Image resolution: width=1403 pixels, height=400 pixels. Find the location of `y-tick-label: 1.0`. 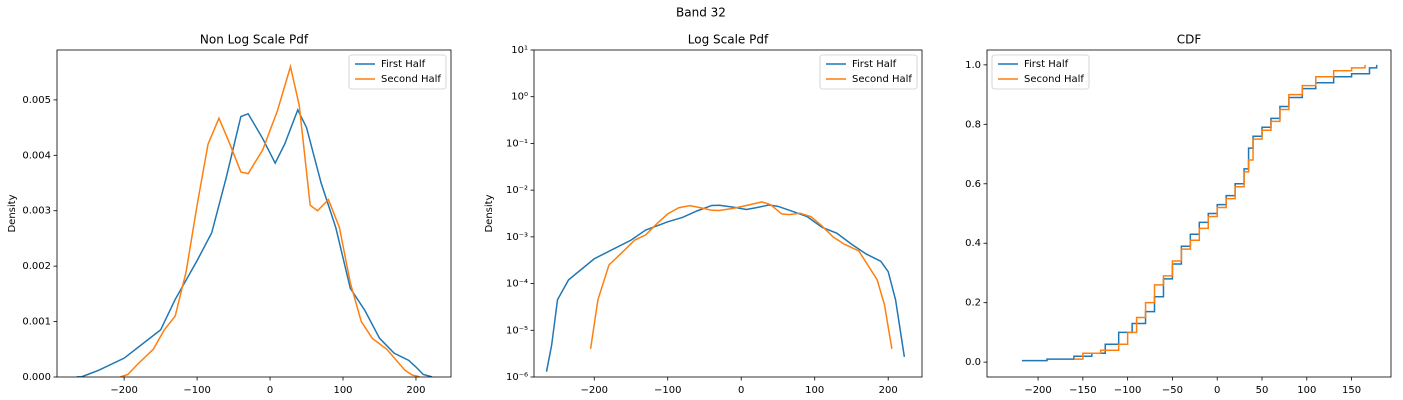

y-tick-label: 1.0 is located at coordinates (973, 65).